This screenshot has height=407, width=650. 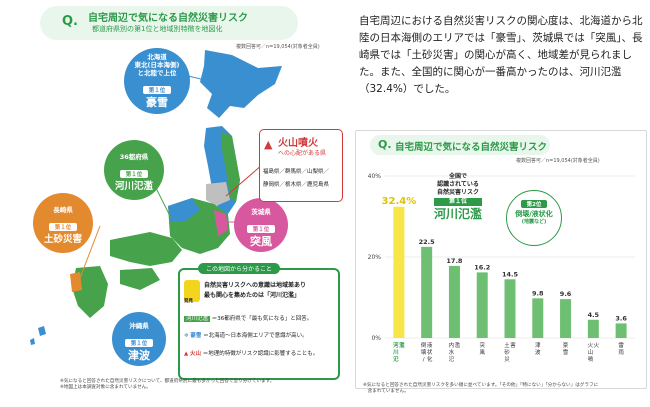 What do you see at coordinates (398, 352) in the screenshot?
I see `category-label: 河川氾濫` at bounding box center [398, 352].